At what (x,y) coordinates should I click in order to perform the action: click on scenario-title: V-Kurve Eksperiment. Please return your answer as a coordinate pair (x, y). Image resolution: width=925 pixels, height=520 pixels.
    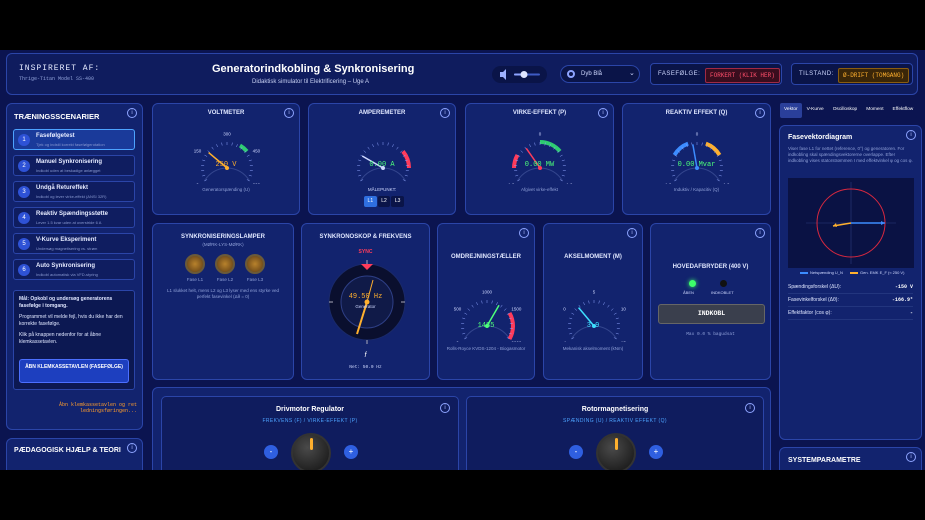
    Looking at the image, I should click on (66, 240).